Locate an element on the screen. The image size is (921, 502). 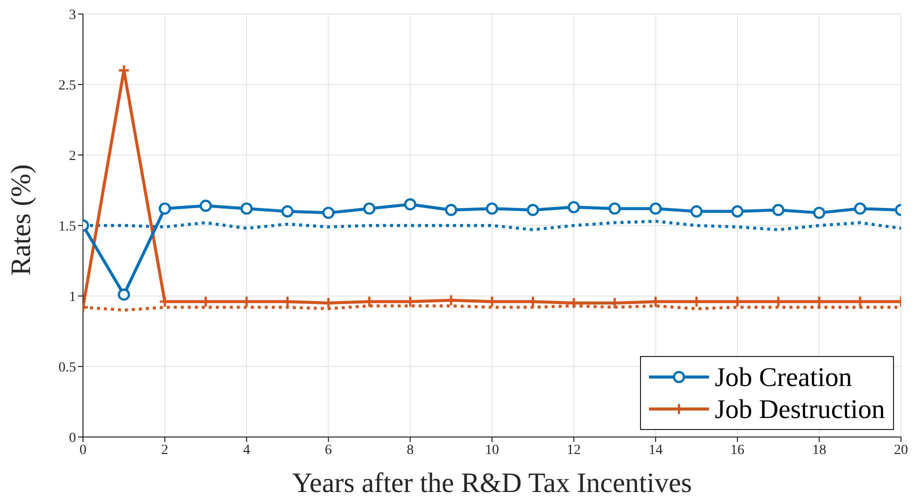
x-tick-label: 10 is located at coordinates (492, 450).